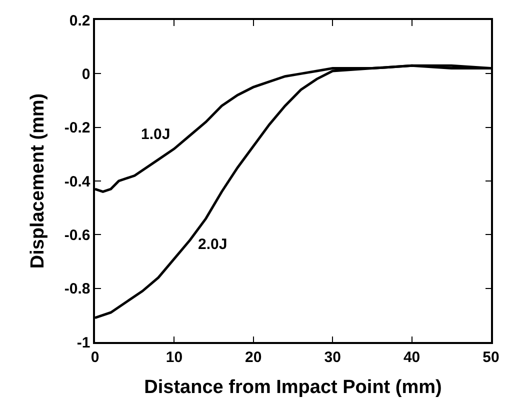 The height and width of the screenshot is (406, 511). What do you see at coordinates (79, 21) in the screenshot?
I see `y-tick-label: 0.2` at bounding box center [79, 21].